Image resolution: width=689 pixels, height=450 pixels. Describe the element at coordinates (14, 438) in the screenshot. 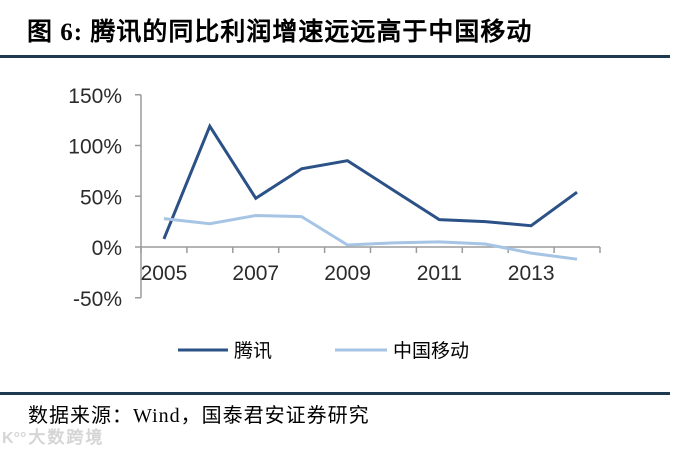

I see `watermark-logo-icon: K°°` at that location.